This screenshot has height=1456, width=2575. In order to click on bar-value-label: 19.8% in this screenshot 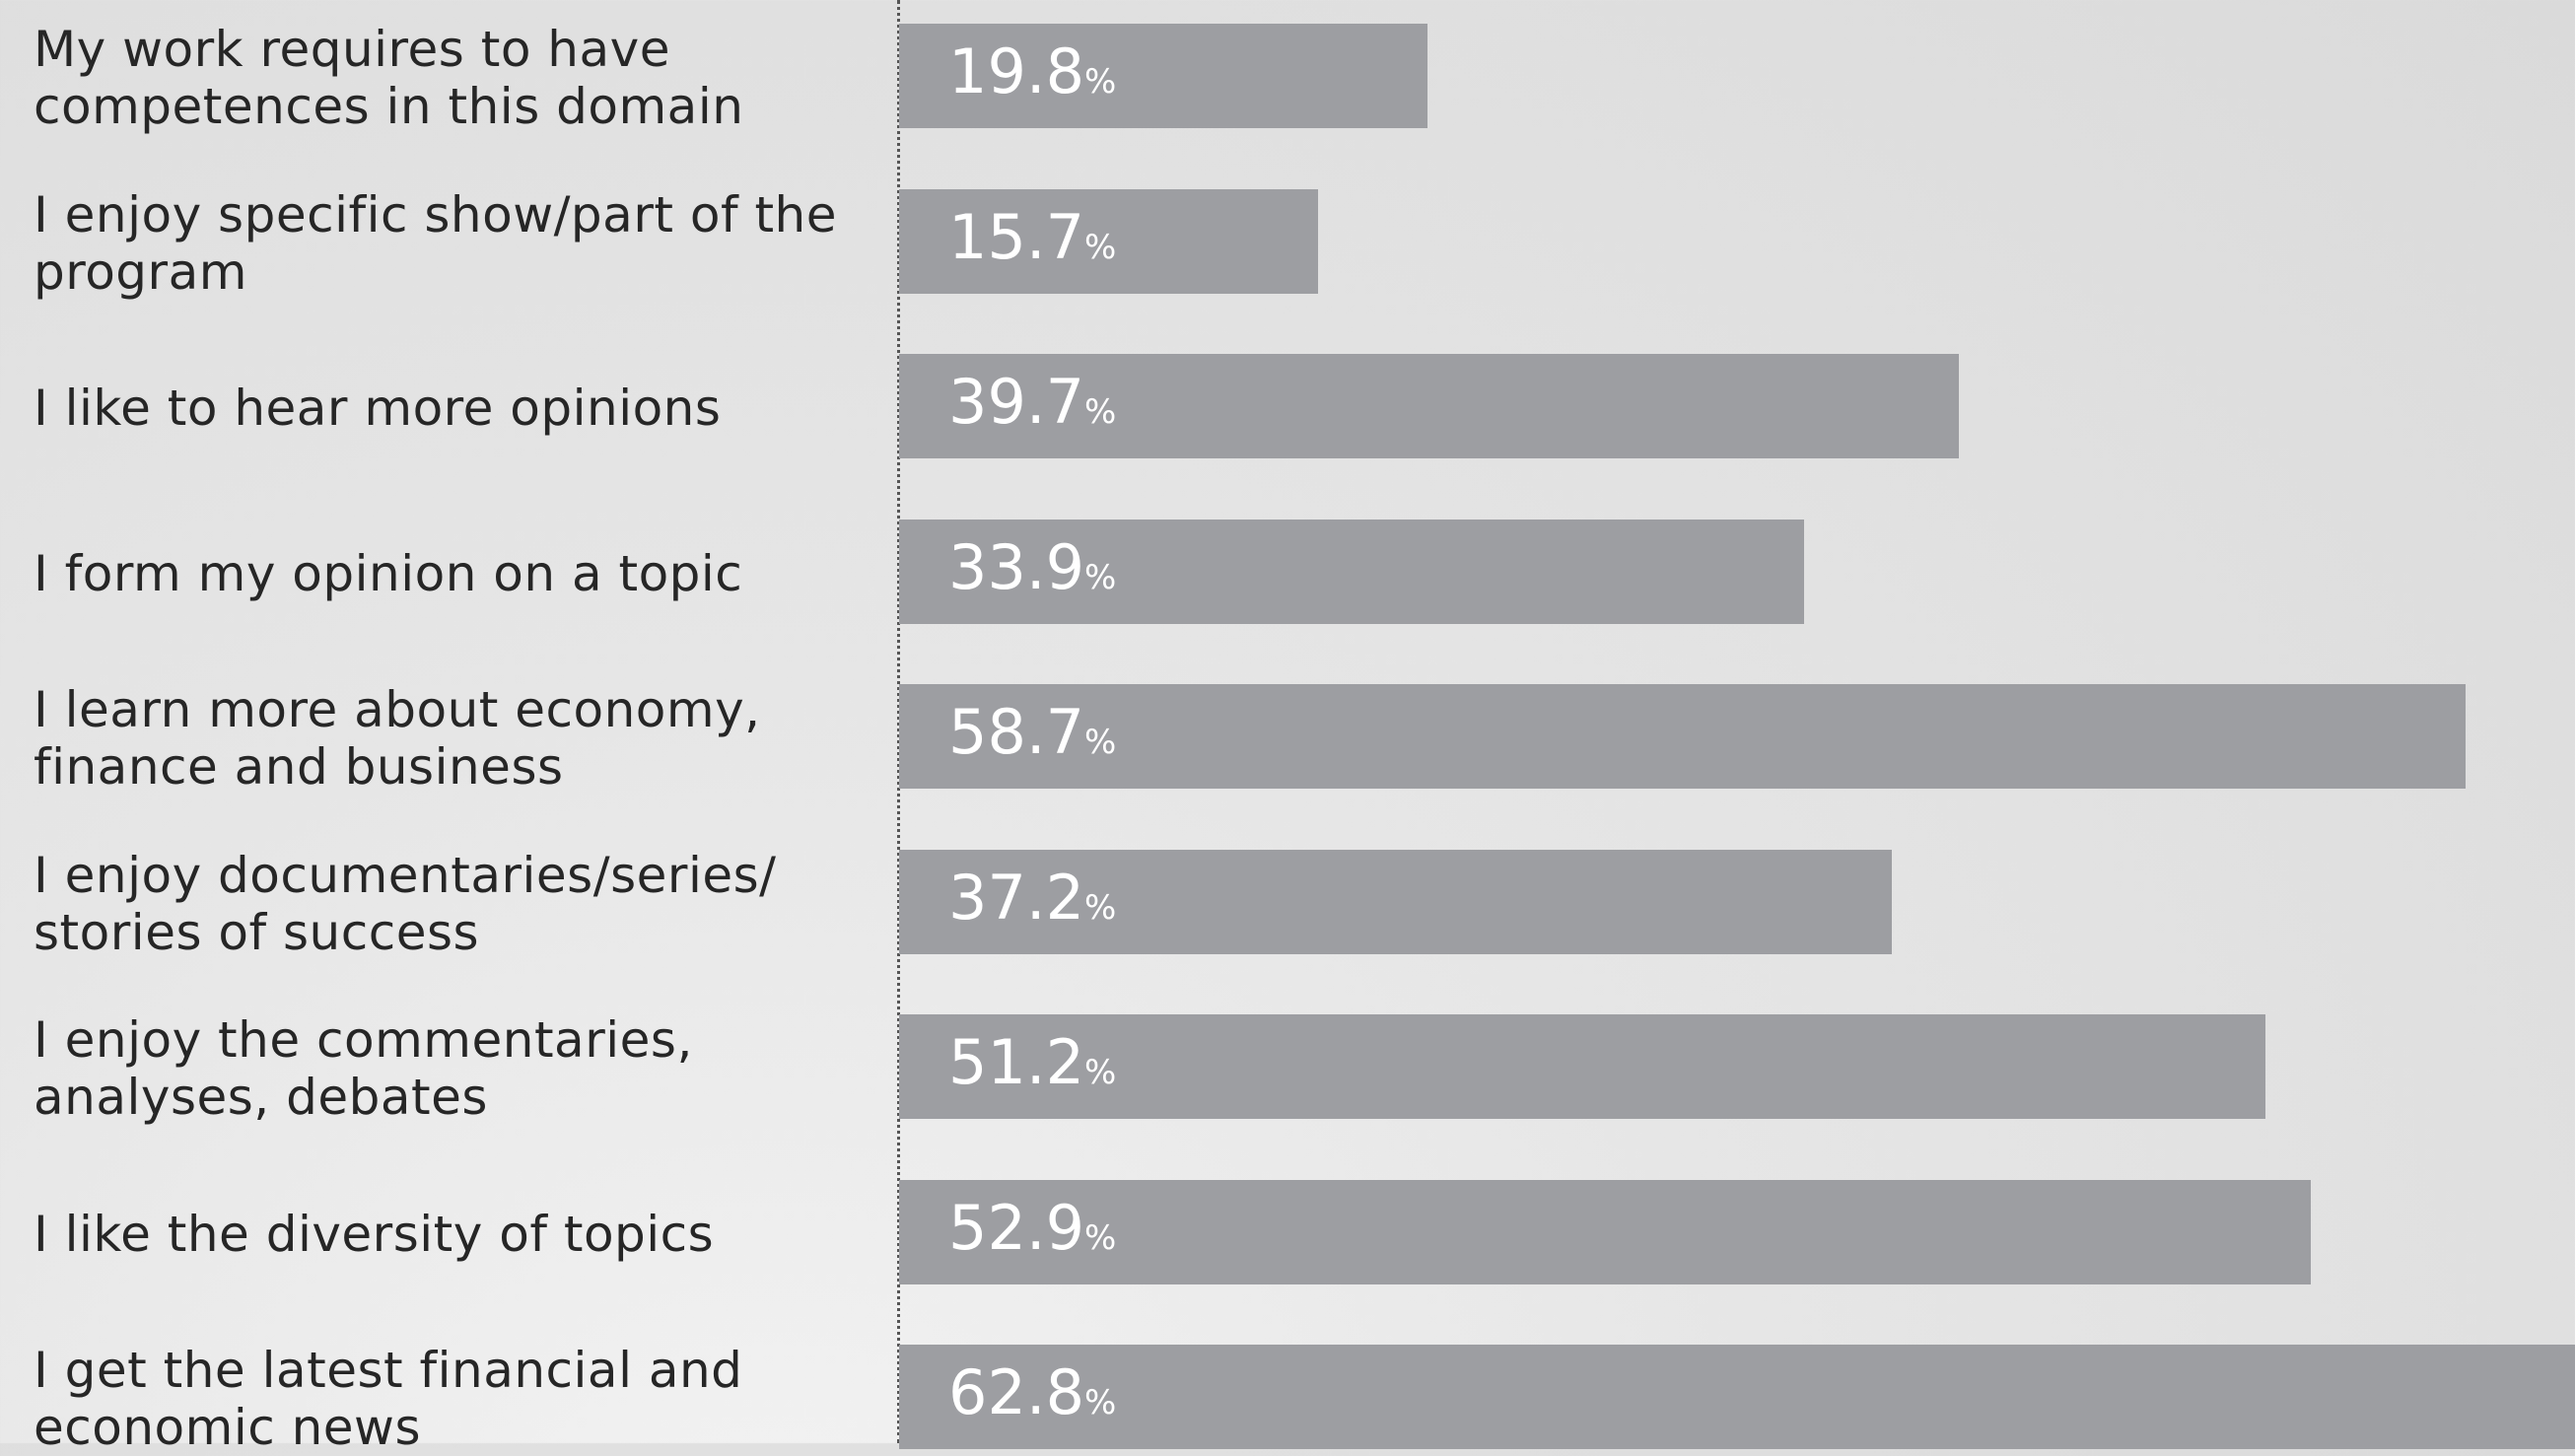, I will do `click(1032, 76)`.